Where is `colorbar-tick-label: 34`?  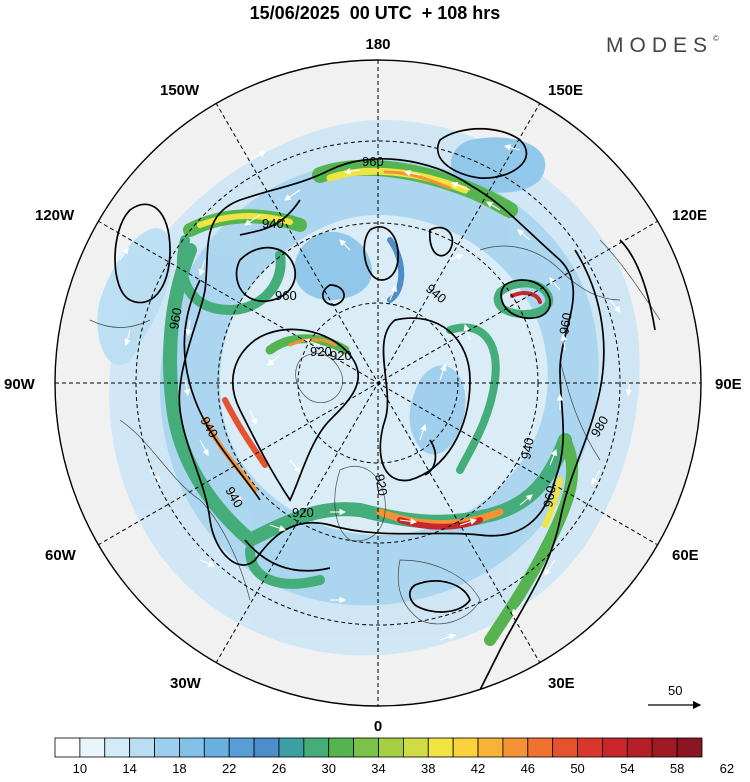 colorbar-tick-label: 34 is located at coordinates (378, 768).